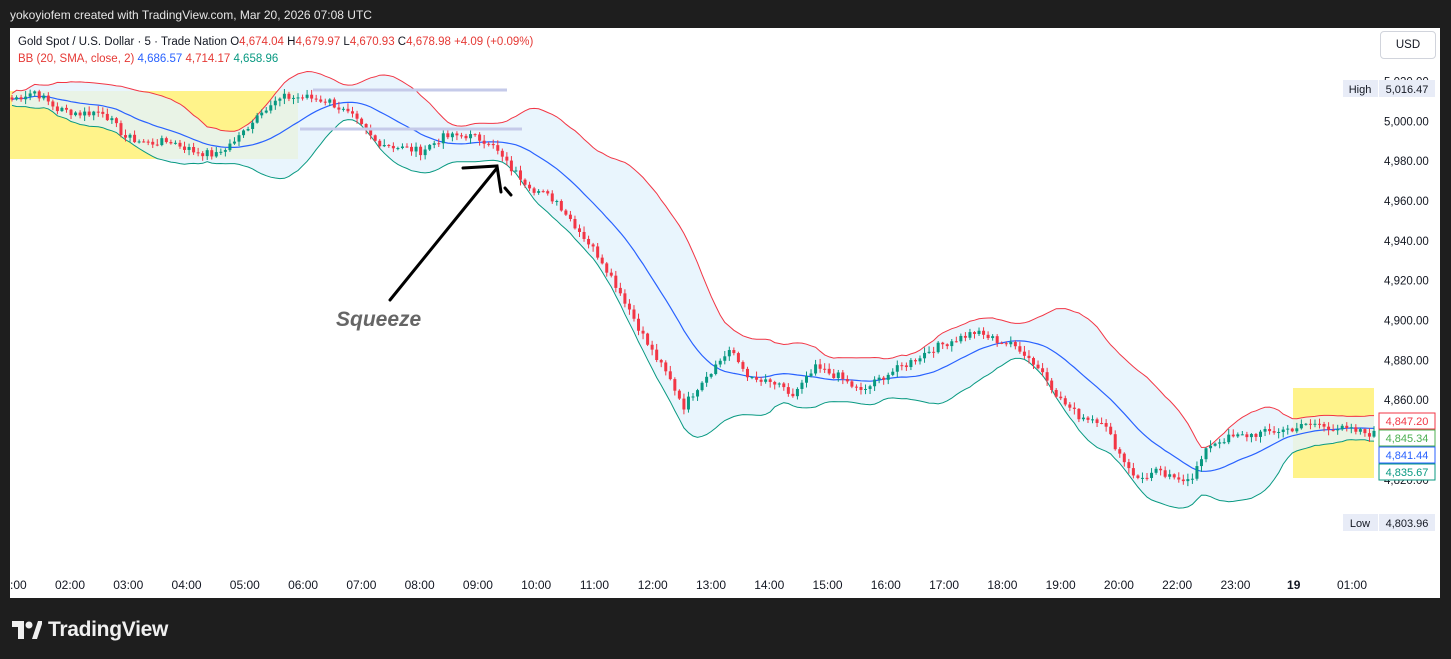 The image size is (1451, 659). I want to click on y-tick-label: 4,880.00, so click(1406, 361).